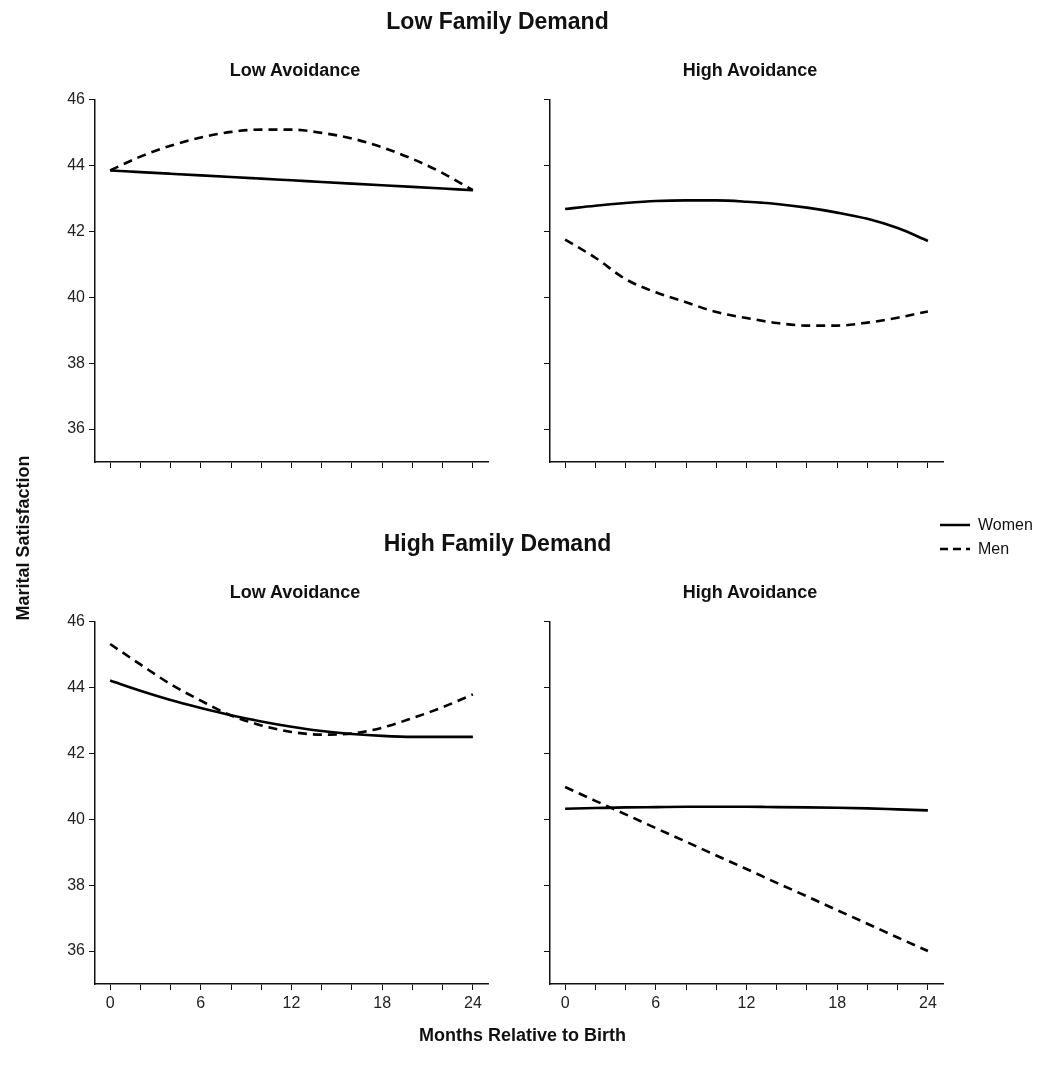 Image resolution: width=1057 pixels, height=1069 pixels. What do you see at coordinates (291, 689) in the screenshot?
I see `line-series` at bounding box center [291, 689].